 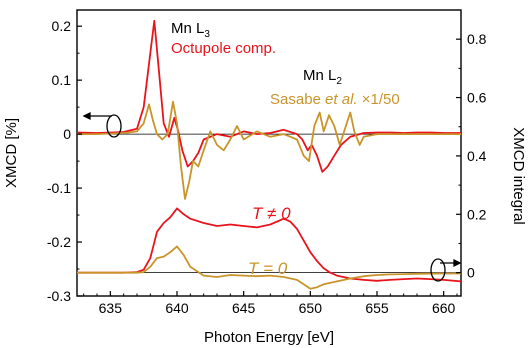 What do you see at coordinates (477, 156) in the screenshot?
I see `y-right-tick-label: 0.4` at bounding box center [477, 156].